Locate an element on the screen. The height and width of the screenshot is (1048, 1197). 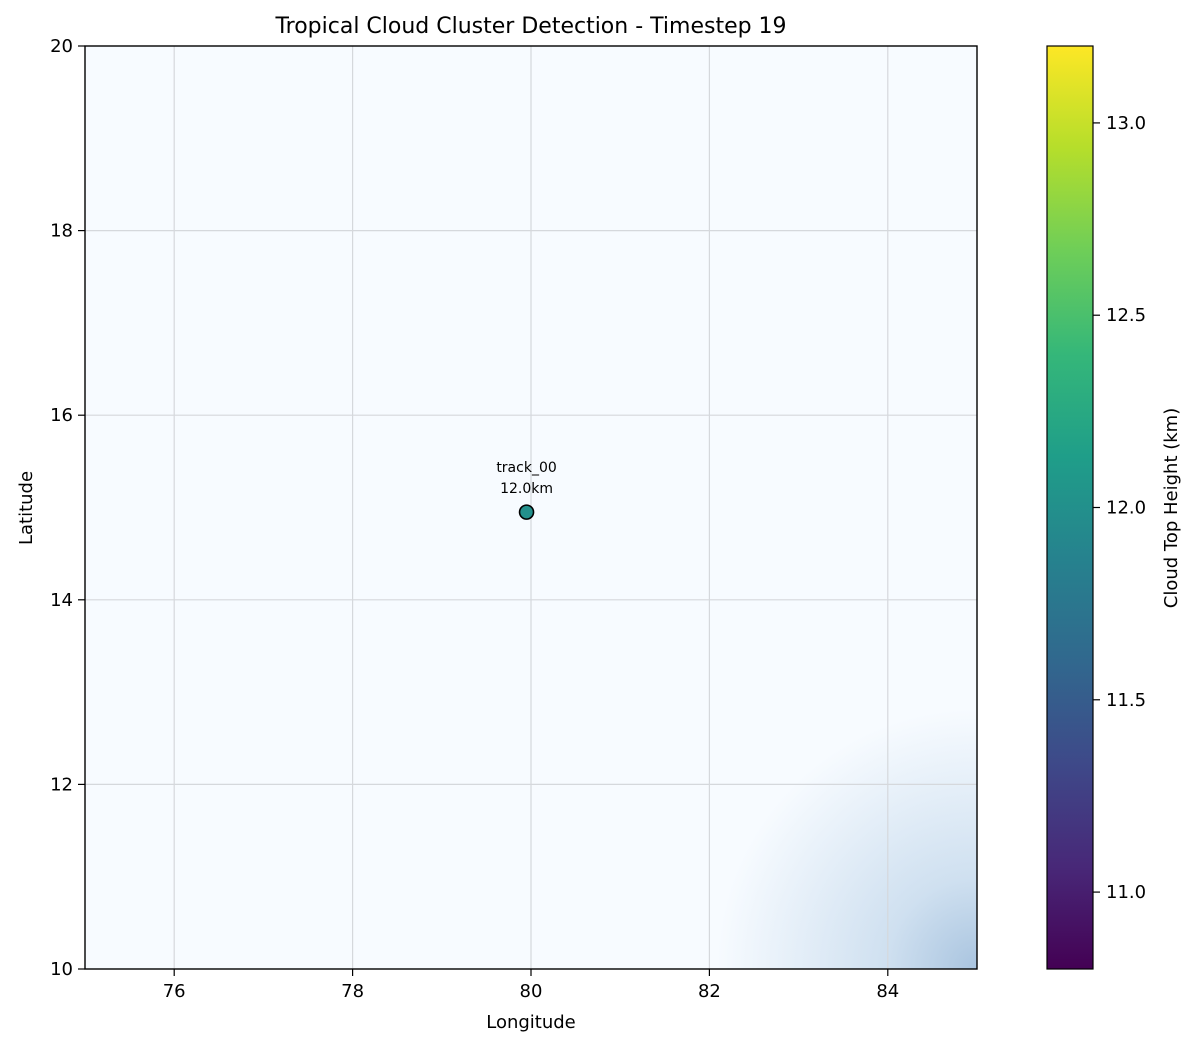
colorbar-ticks: 11.0 11.5 12.0 12.5 13.0 is located at coordinates (1119, 508).